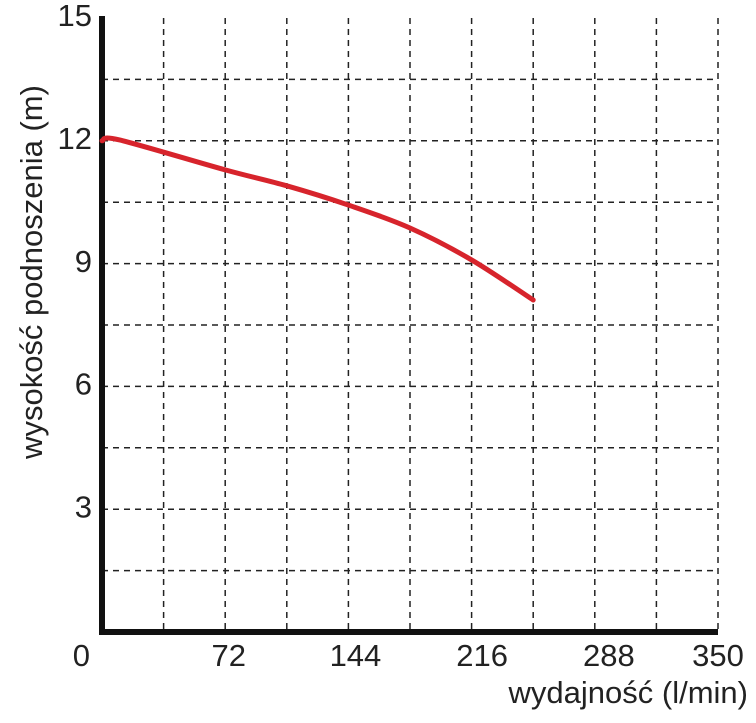 The width and height of the screenshot is (756, 723). Describe the element at coordinates (75, 16) in the screenshot. I see `y-tick-label: 15` at that location.